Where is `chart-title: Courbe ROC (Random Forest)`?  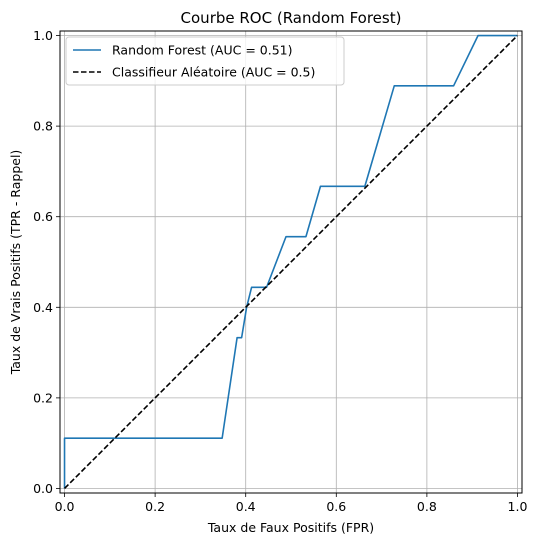
chart-title: Courbe ROC (Random Forest) is located at coordinates (291, 18).